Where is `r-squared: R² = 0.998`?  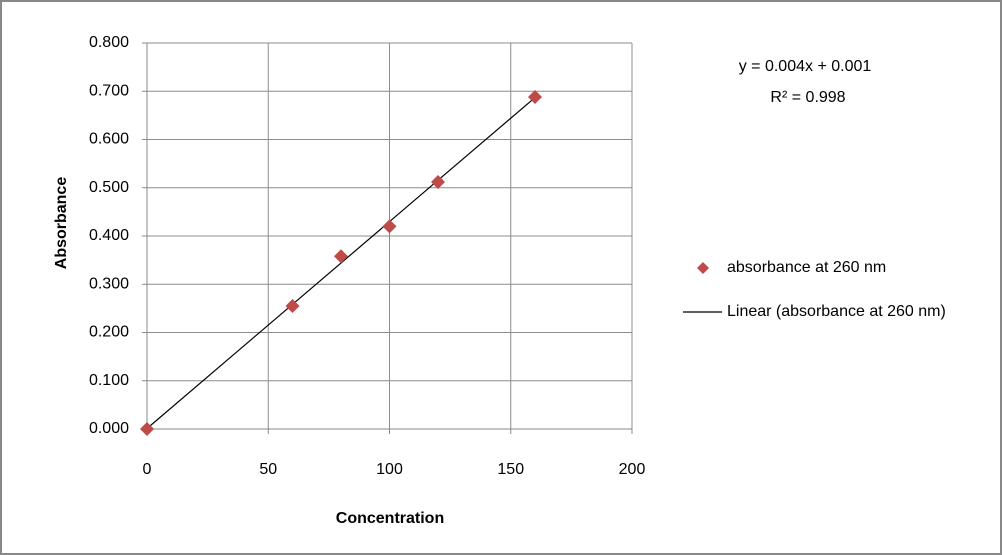
r-squared: R² = 0.998 is located at coordinates (807, 97).